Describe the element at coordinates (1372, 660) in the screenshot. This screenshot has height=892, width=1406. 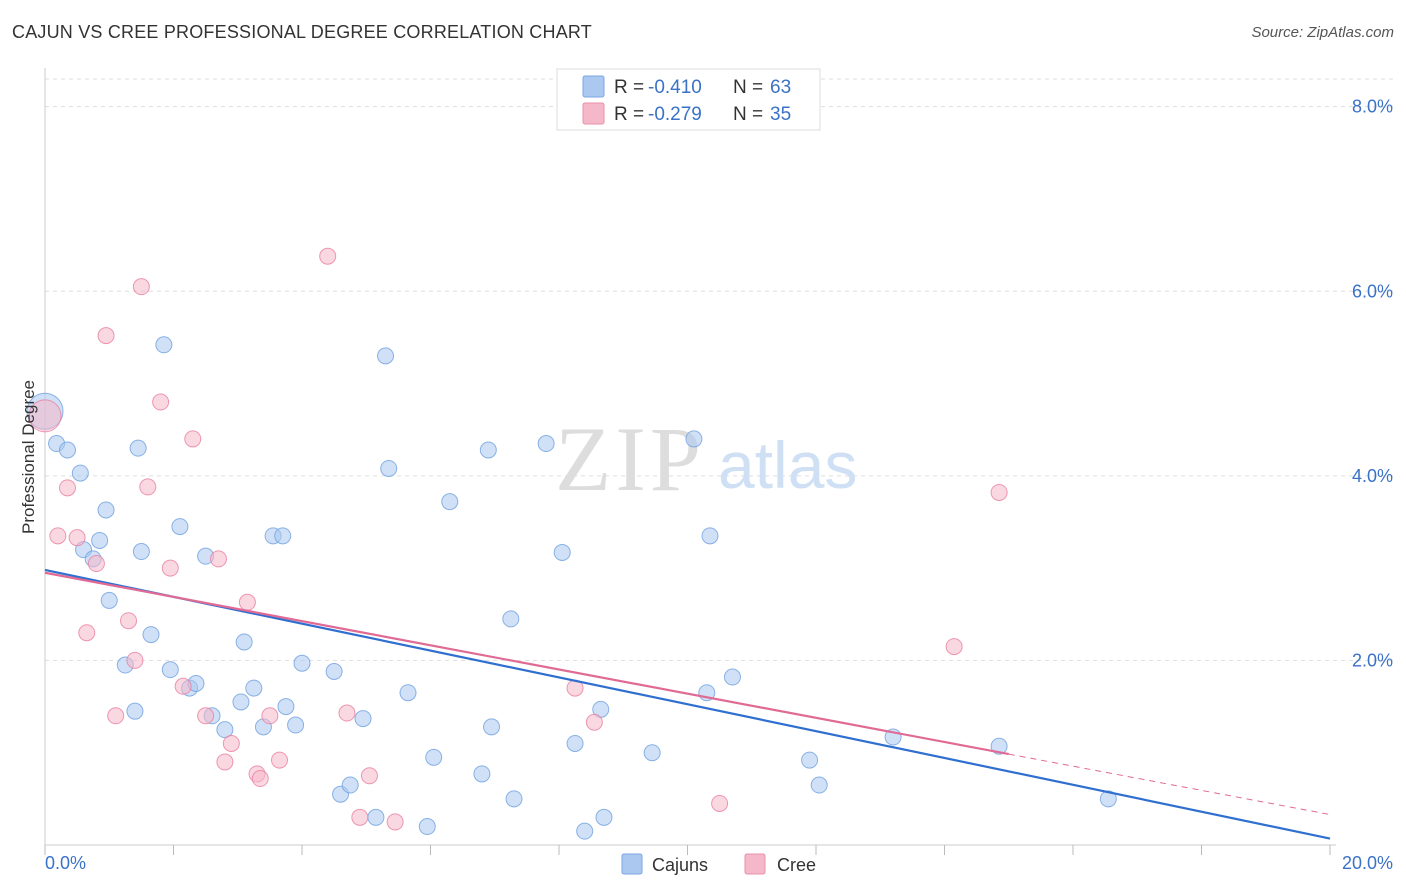
I see `y-tick-label: 2.0%` at that location.